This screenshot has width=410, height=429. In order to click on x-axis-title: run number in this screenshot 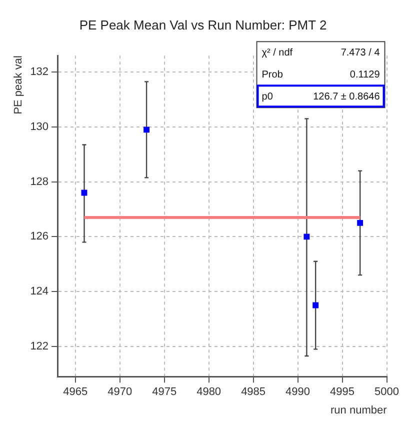, I will do `click(359, 410)`.